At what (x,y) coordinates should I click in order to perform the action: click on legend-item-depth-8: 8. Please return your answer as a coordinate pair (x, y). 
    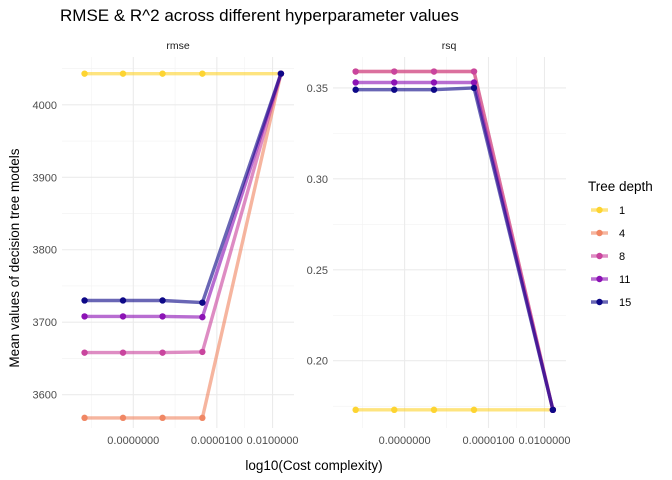
    Looking at the image, I should click on (608, 257).